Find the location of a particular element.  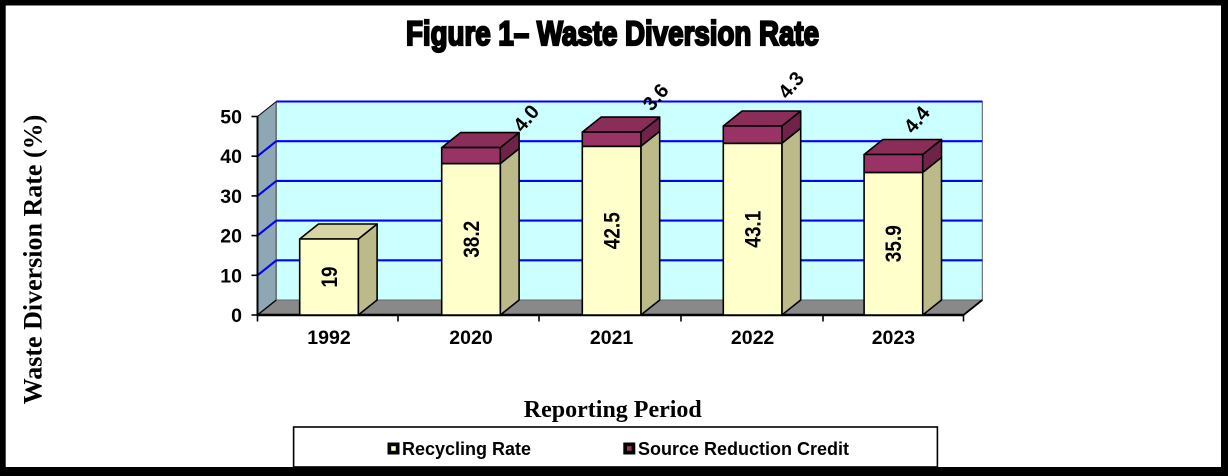

svg-text: Recycling Rate is located at coordinates (466, 449).